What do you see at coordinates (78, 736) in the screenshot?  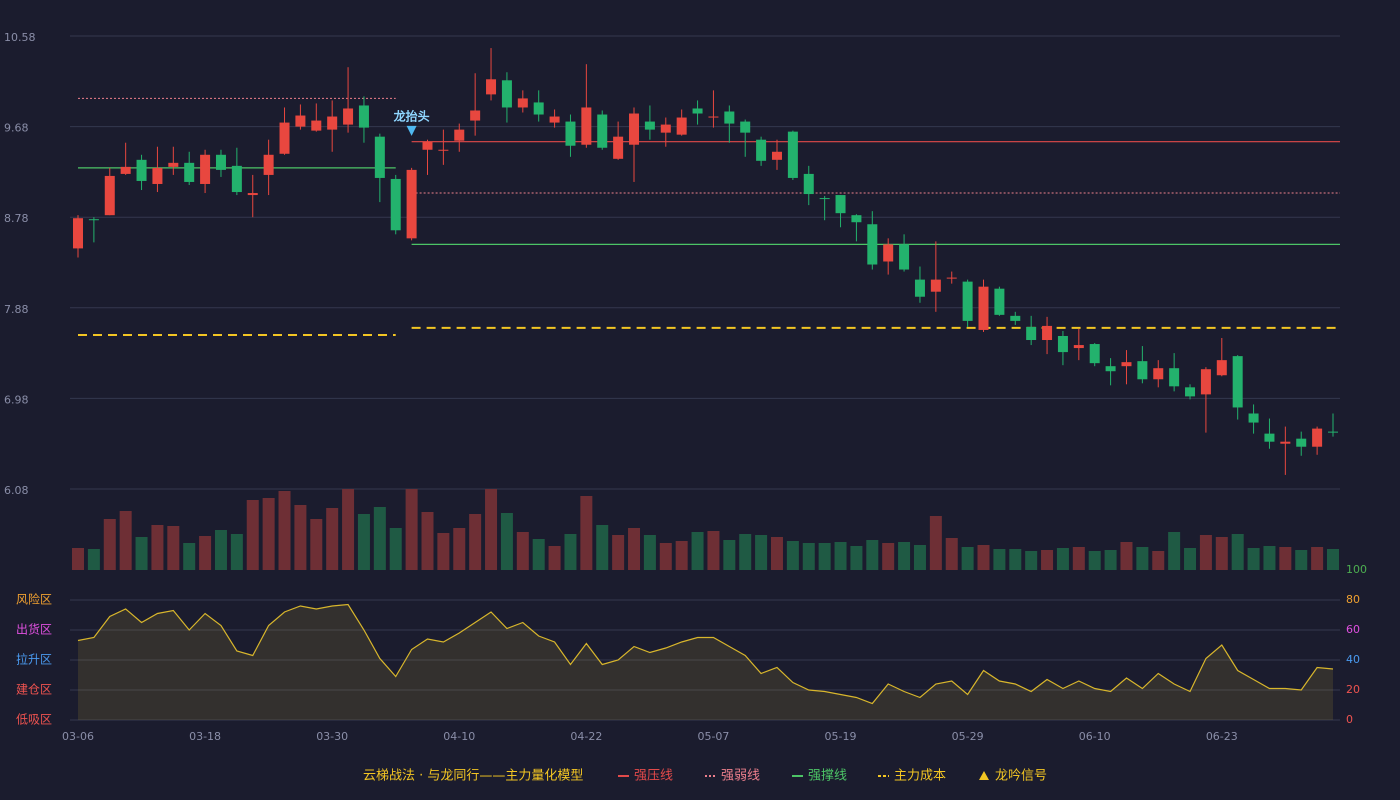 I see `x-tick-label: 03-06` at bounding box center [78, 736].